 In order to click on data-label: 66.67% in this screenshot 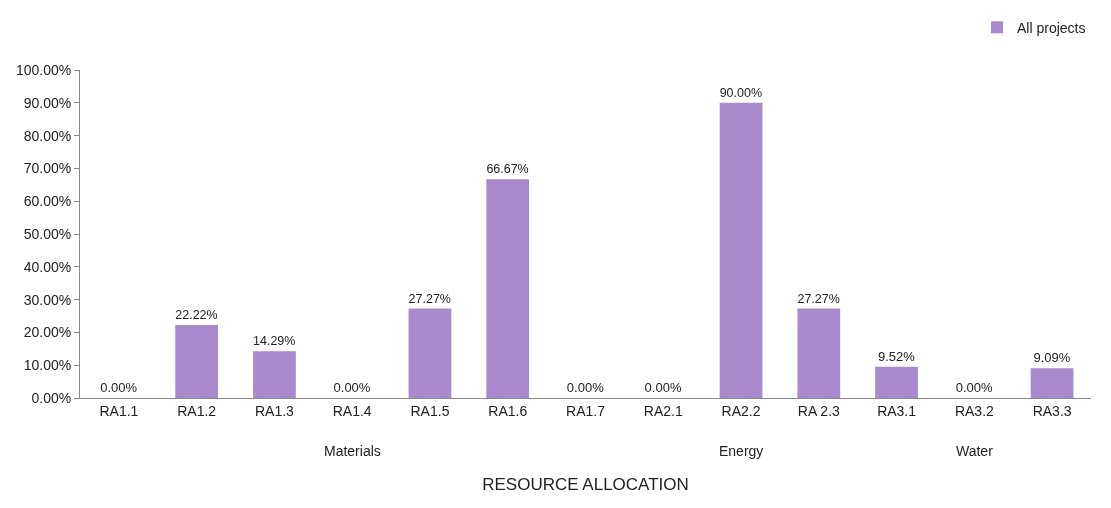, I will do `click(507, 169)`.